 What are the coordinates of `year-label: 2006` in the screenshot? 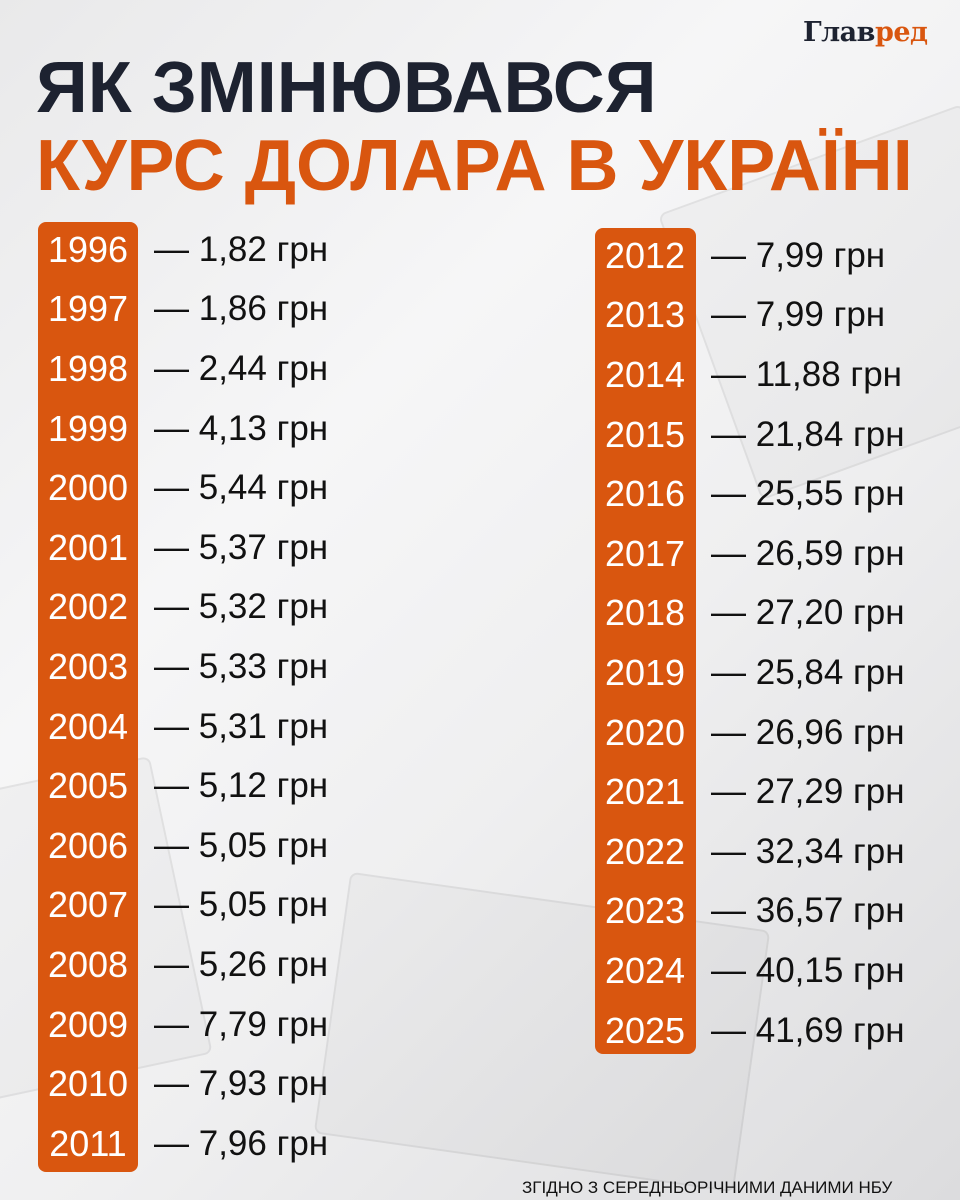 It's located at (88, 845).